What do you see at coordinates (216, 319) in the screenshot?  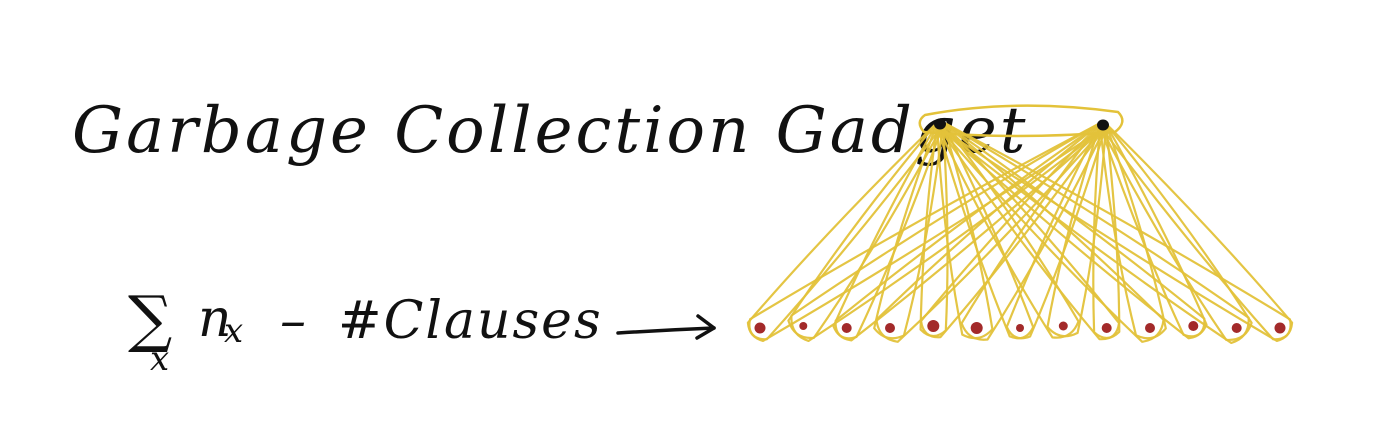 I see `formula-term: n` at bounding box center [216, 319].